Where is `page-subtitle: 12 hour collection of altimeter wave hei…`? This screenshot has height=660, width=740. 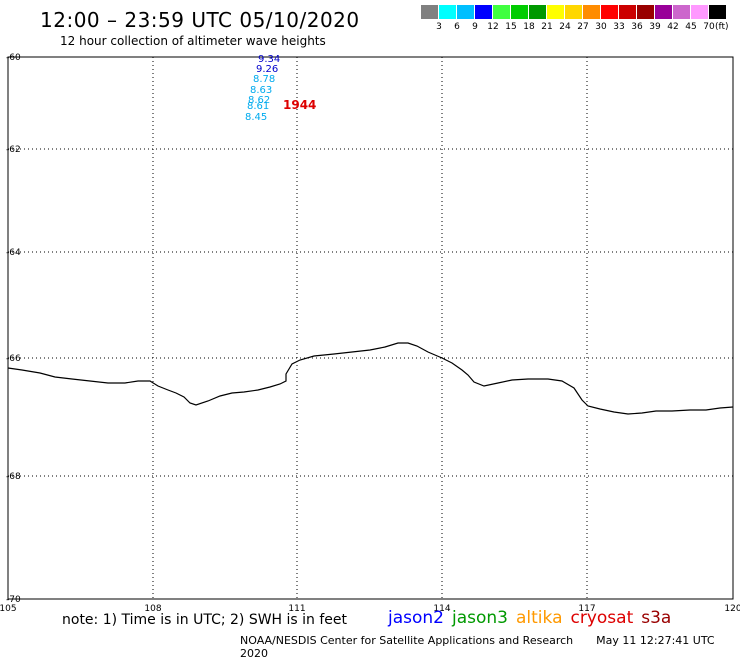 page-subtitle: 12 hour collection of altimeter wave hei… is located at coordinates (193, 41).